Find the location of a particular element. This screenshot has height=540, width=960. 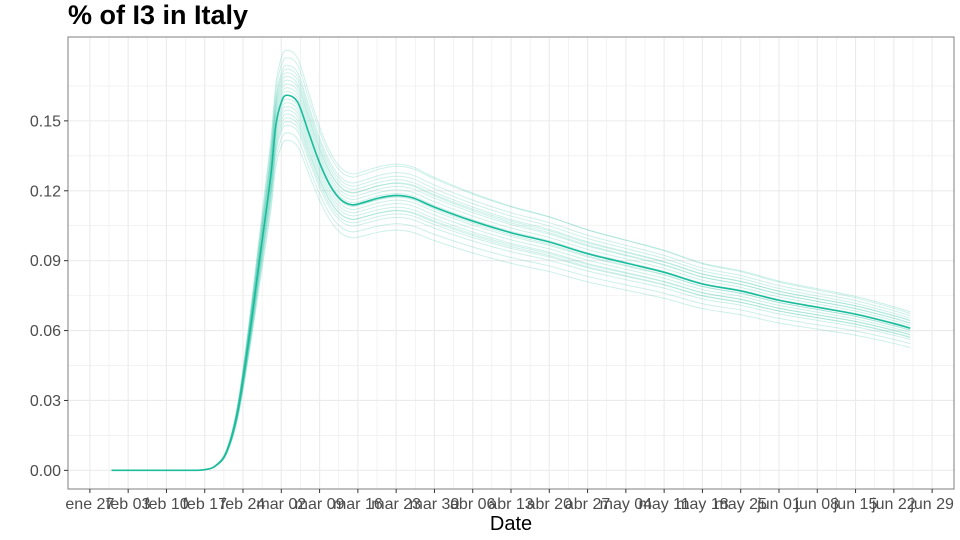

y-tick-label: 0.06 is located at coordinates (45, 331).